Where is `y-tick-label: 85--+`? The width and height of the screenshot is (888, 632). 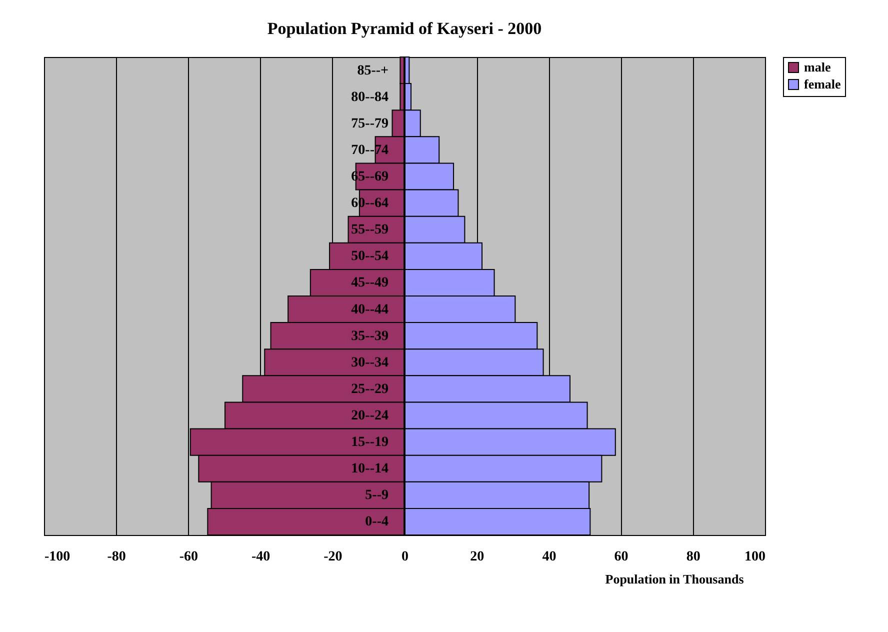
y-tick-label: 85--+ is located at coordinates (373, 70).